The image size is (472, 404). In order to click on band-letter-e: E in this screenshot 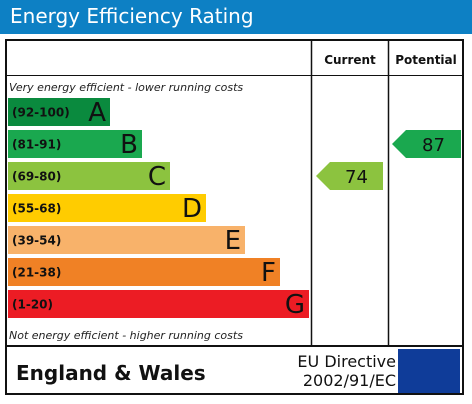, I will do `click(233, 241)`.